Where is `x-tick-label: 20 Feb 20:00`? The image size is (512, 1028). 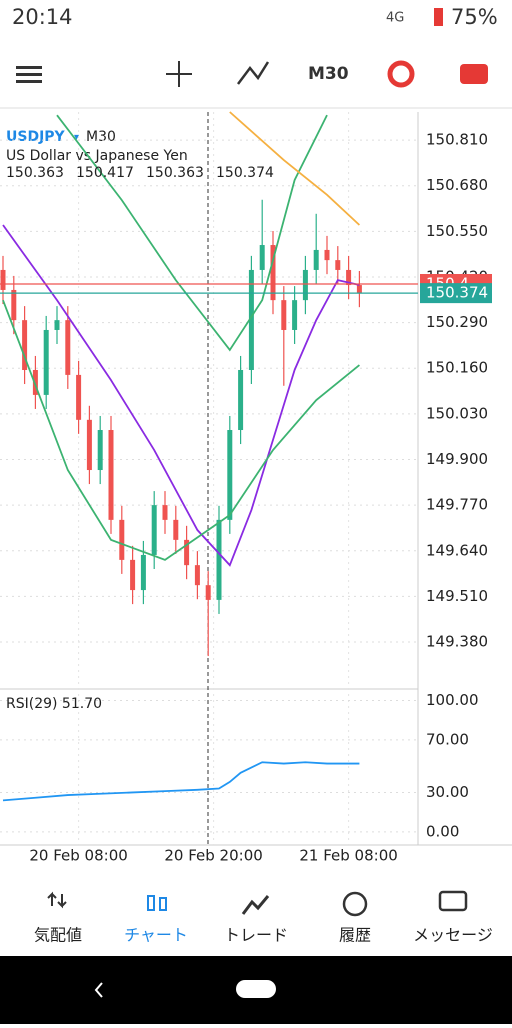
x-tick-label: 20 Feb 20:00 is located at coordinates (213, 856).